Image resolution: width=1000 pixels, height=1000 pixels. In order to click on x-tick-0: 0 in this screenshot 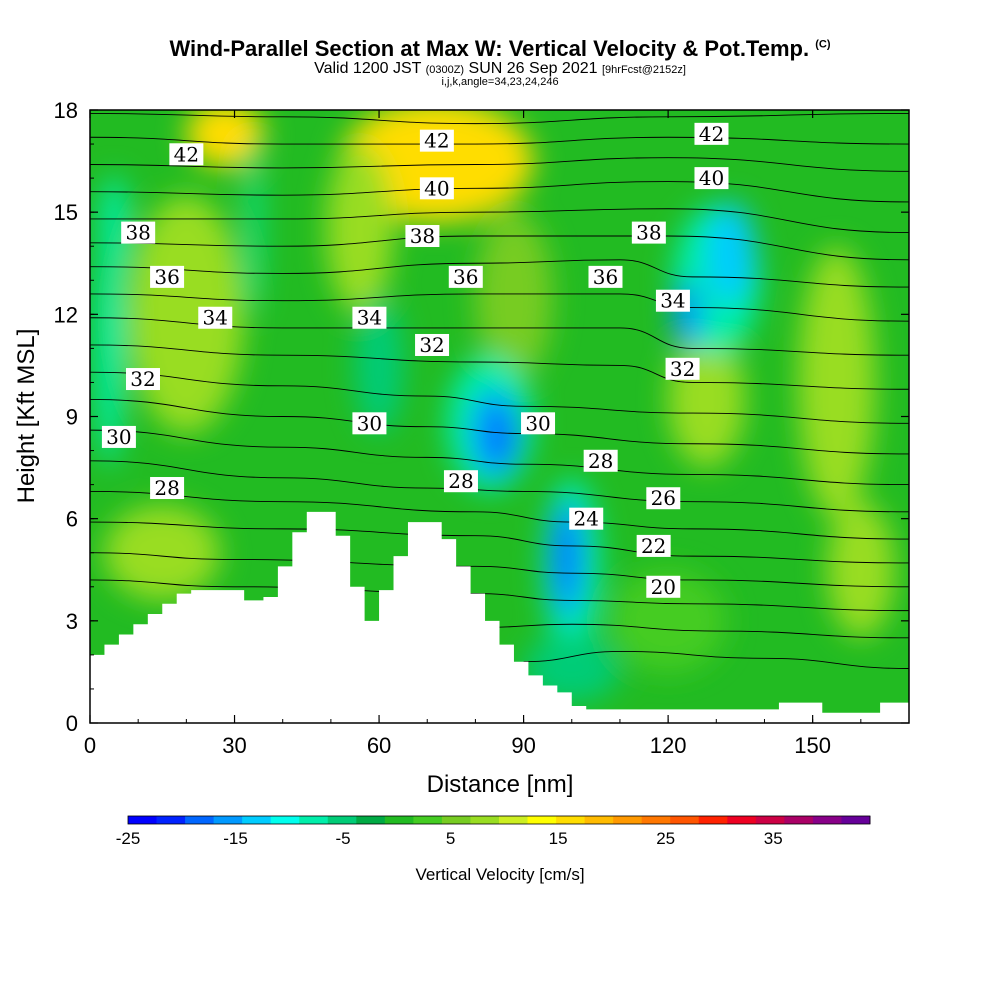, I will do `click(90, 745)`.